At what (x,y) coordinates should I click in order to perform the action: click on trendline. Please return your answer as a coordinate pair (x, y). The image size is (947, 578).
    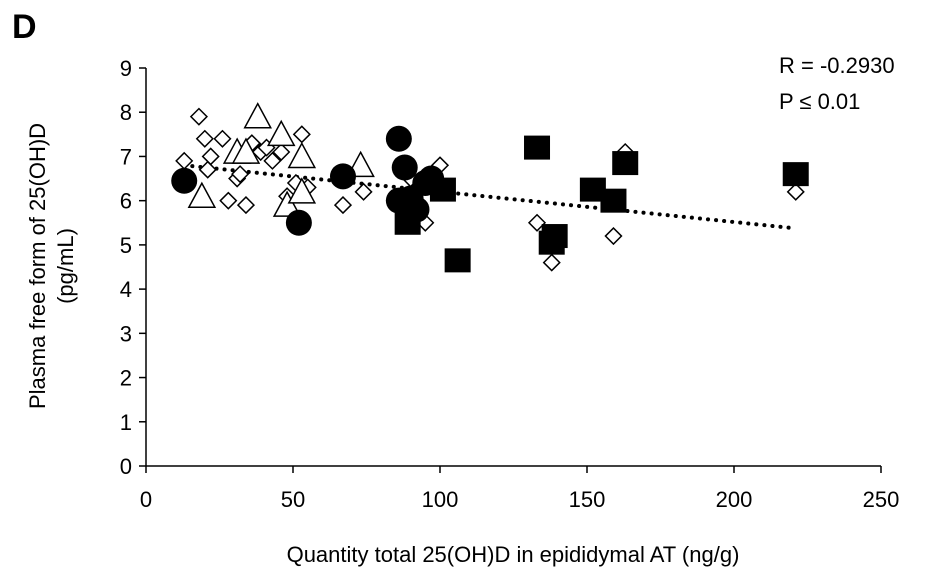
    Looking at the image, I should click on (488, 197).